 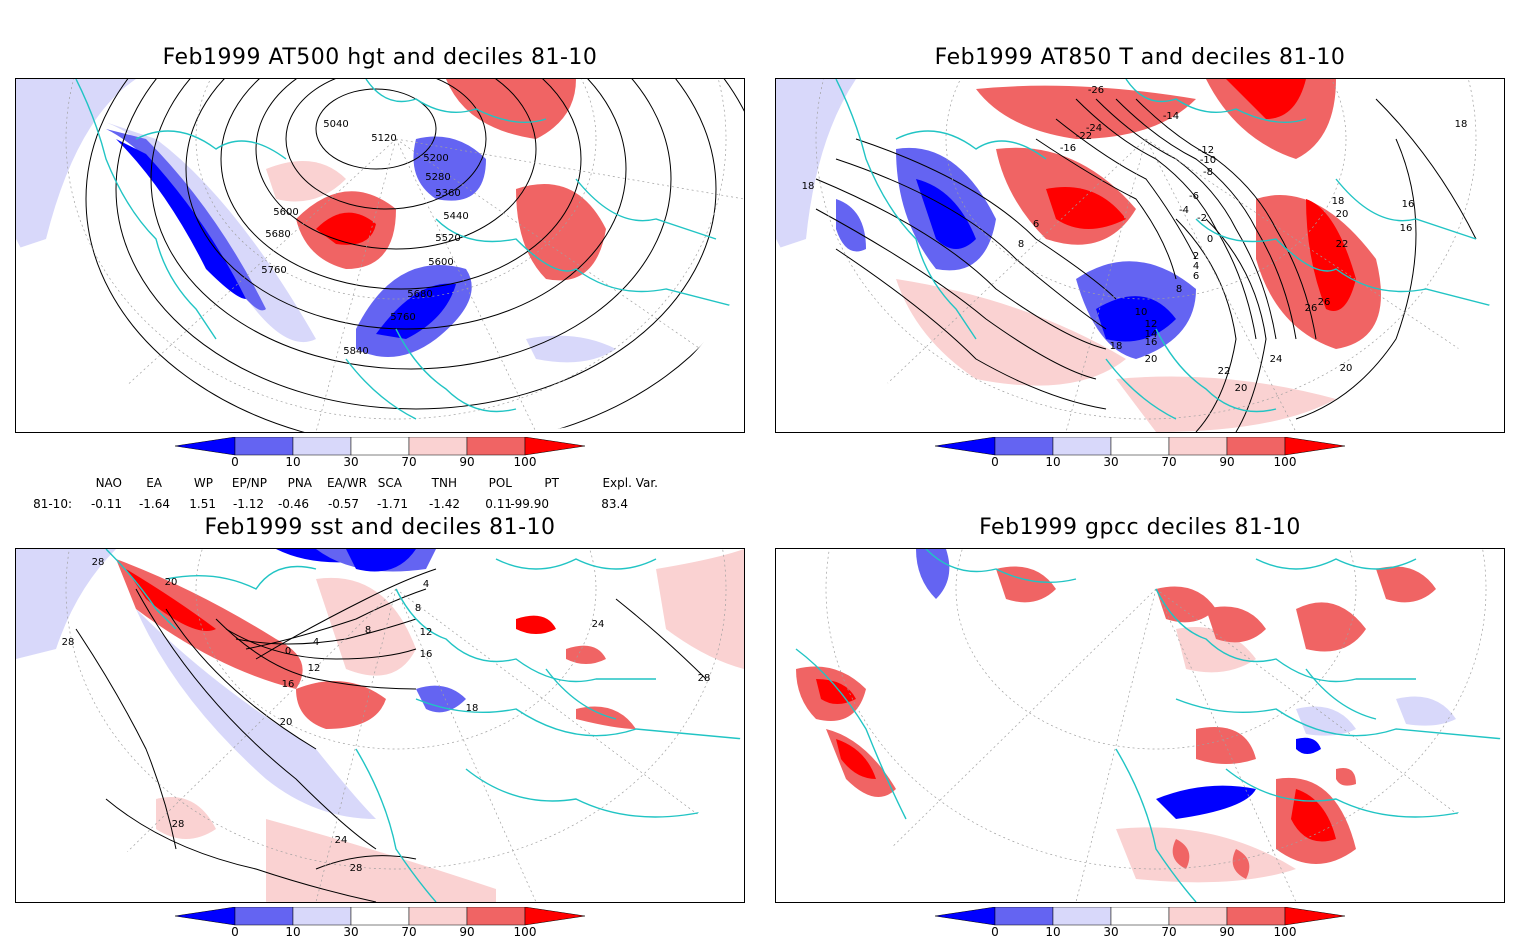 I want to click on contour-label: -10, so click(x=1208, y=160).